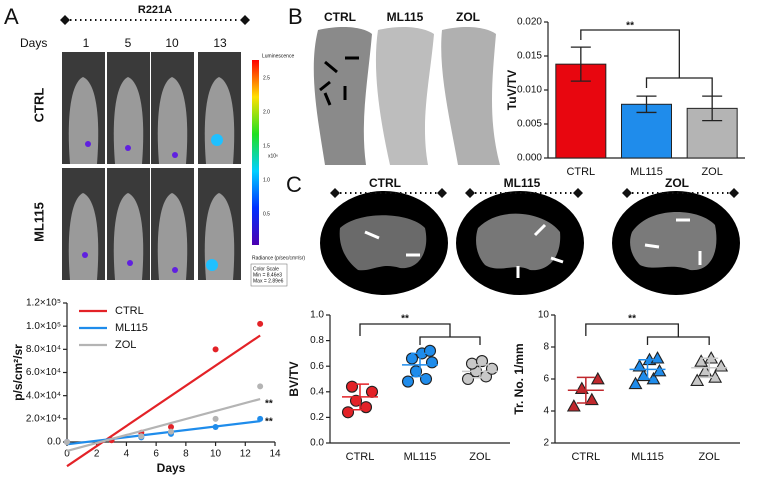  I want to click on y-tick-label: 8.0×10⁴, so click(43, 349).